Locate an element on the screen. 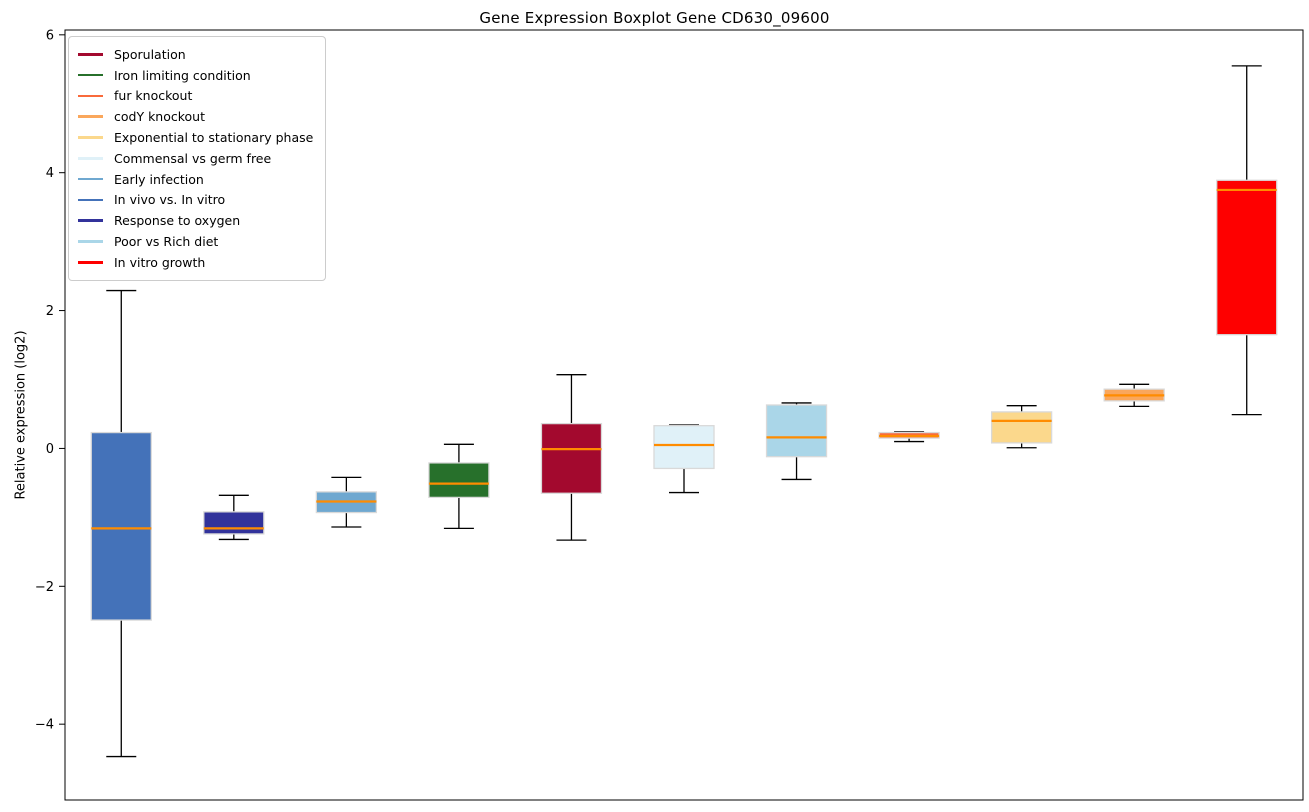 The height and width of the screenshot is (812, 1309). box-group-in-vivo-vs-in-vitro is located at coordinates (121, 523).